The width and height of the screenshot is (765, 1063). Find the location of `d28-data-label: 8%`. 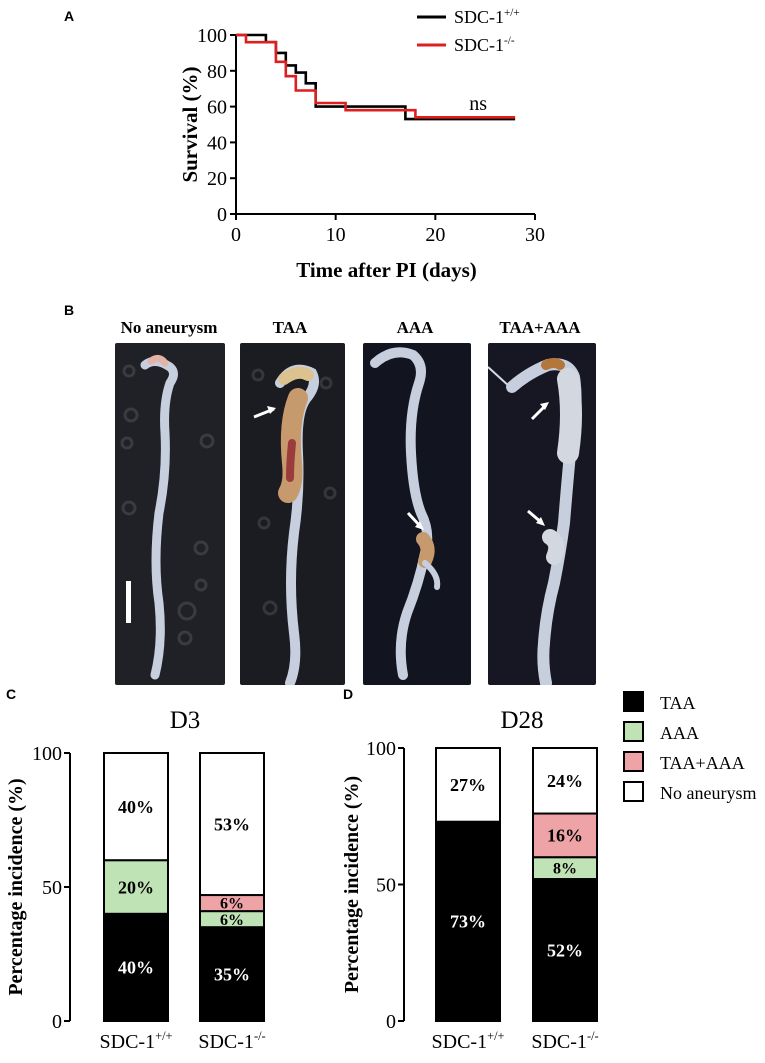

d28-data-label: 8% is located at coordinates (565, 869).